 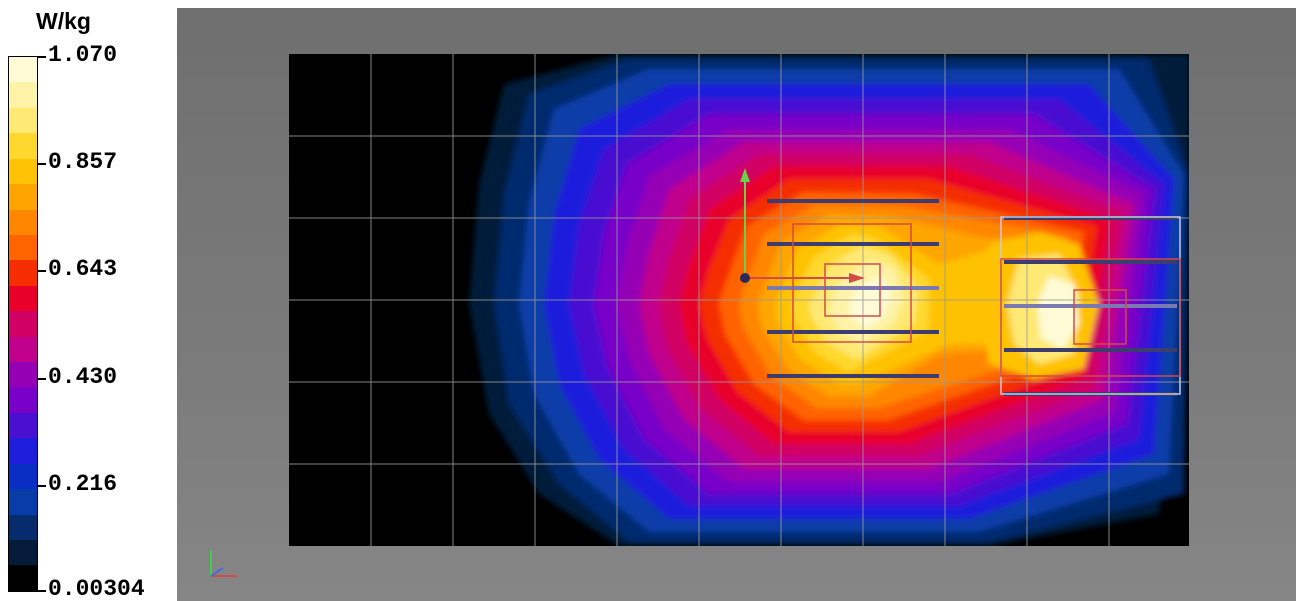 What do you see at coordinates (223, 564) in the screenshot?
I see `xyz-axes-icon` at bounding box center [223, 564].